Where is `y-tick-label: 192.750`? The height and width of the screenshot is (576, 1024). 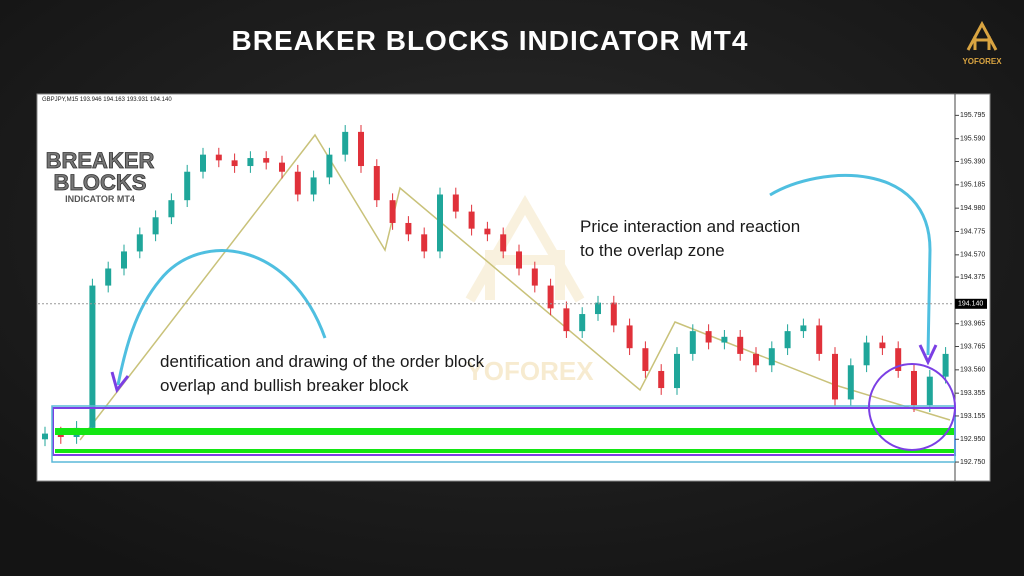 y-tick-label: 192.750 is located at coordinates (972, 462).